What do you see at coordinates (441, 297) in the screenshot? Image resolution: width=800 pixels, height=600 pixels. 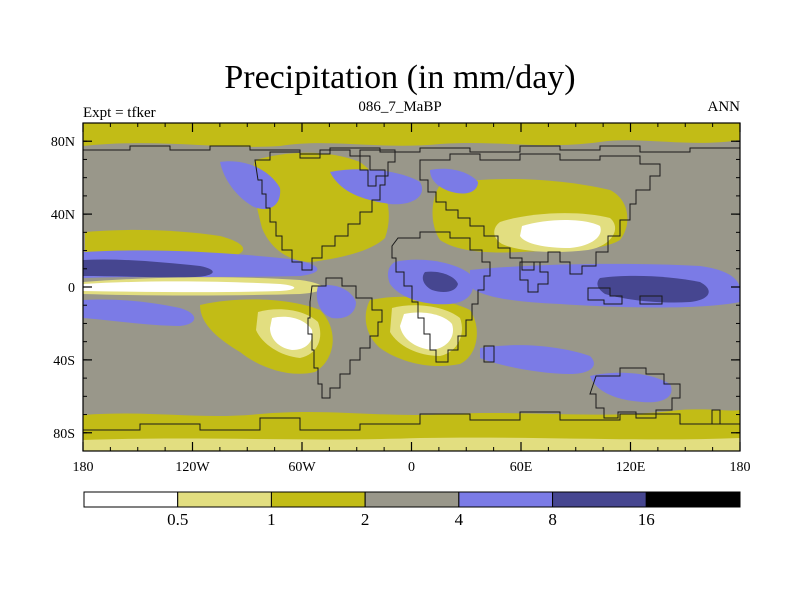 I see `coastline-africa` at bounding box center [441, 297].